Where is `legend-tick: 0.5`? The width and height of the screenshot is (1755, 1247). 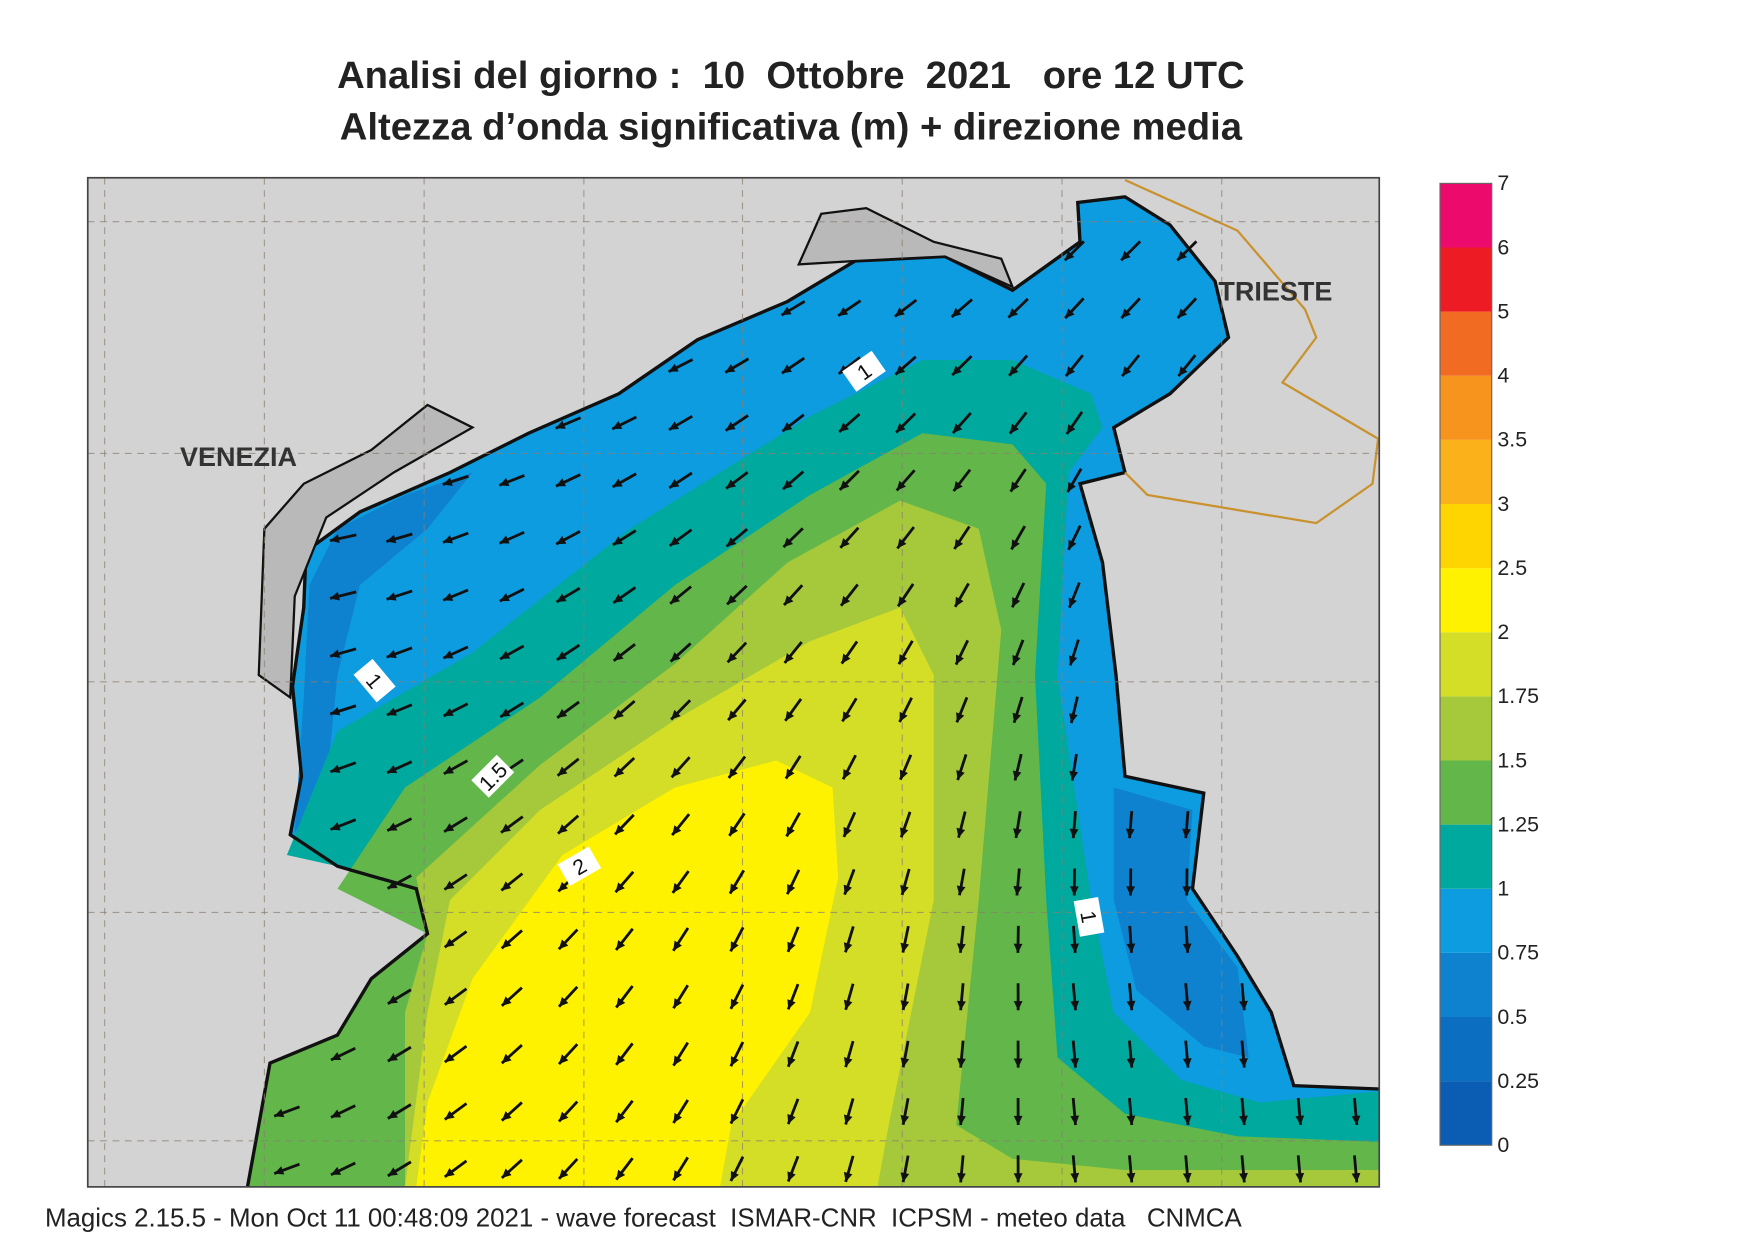
legend-tick: 0.5 is located at coordinates (1512, 1017).